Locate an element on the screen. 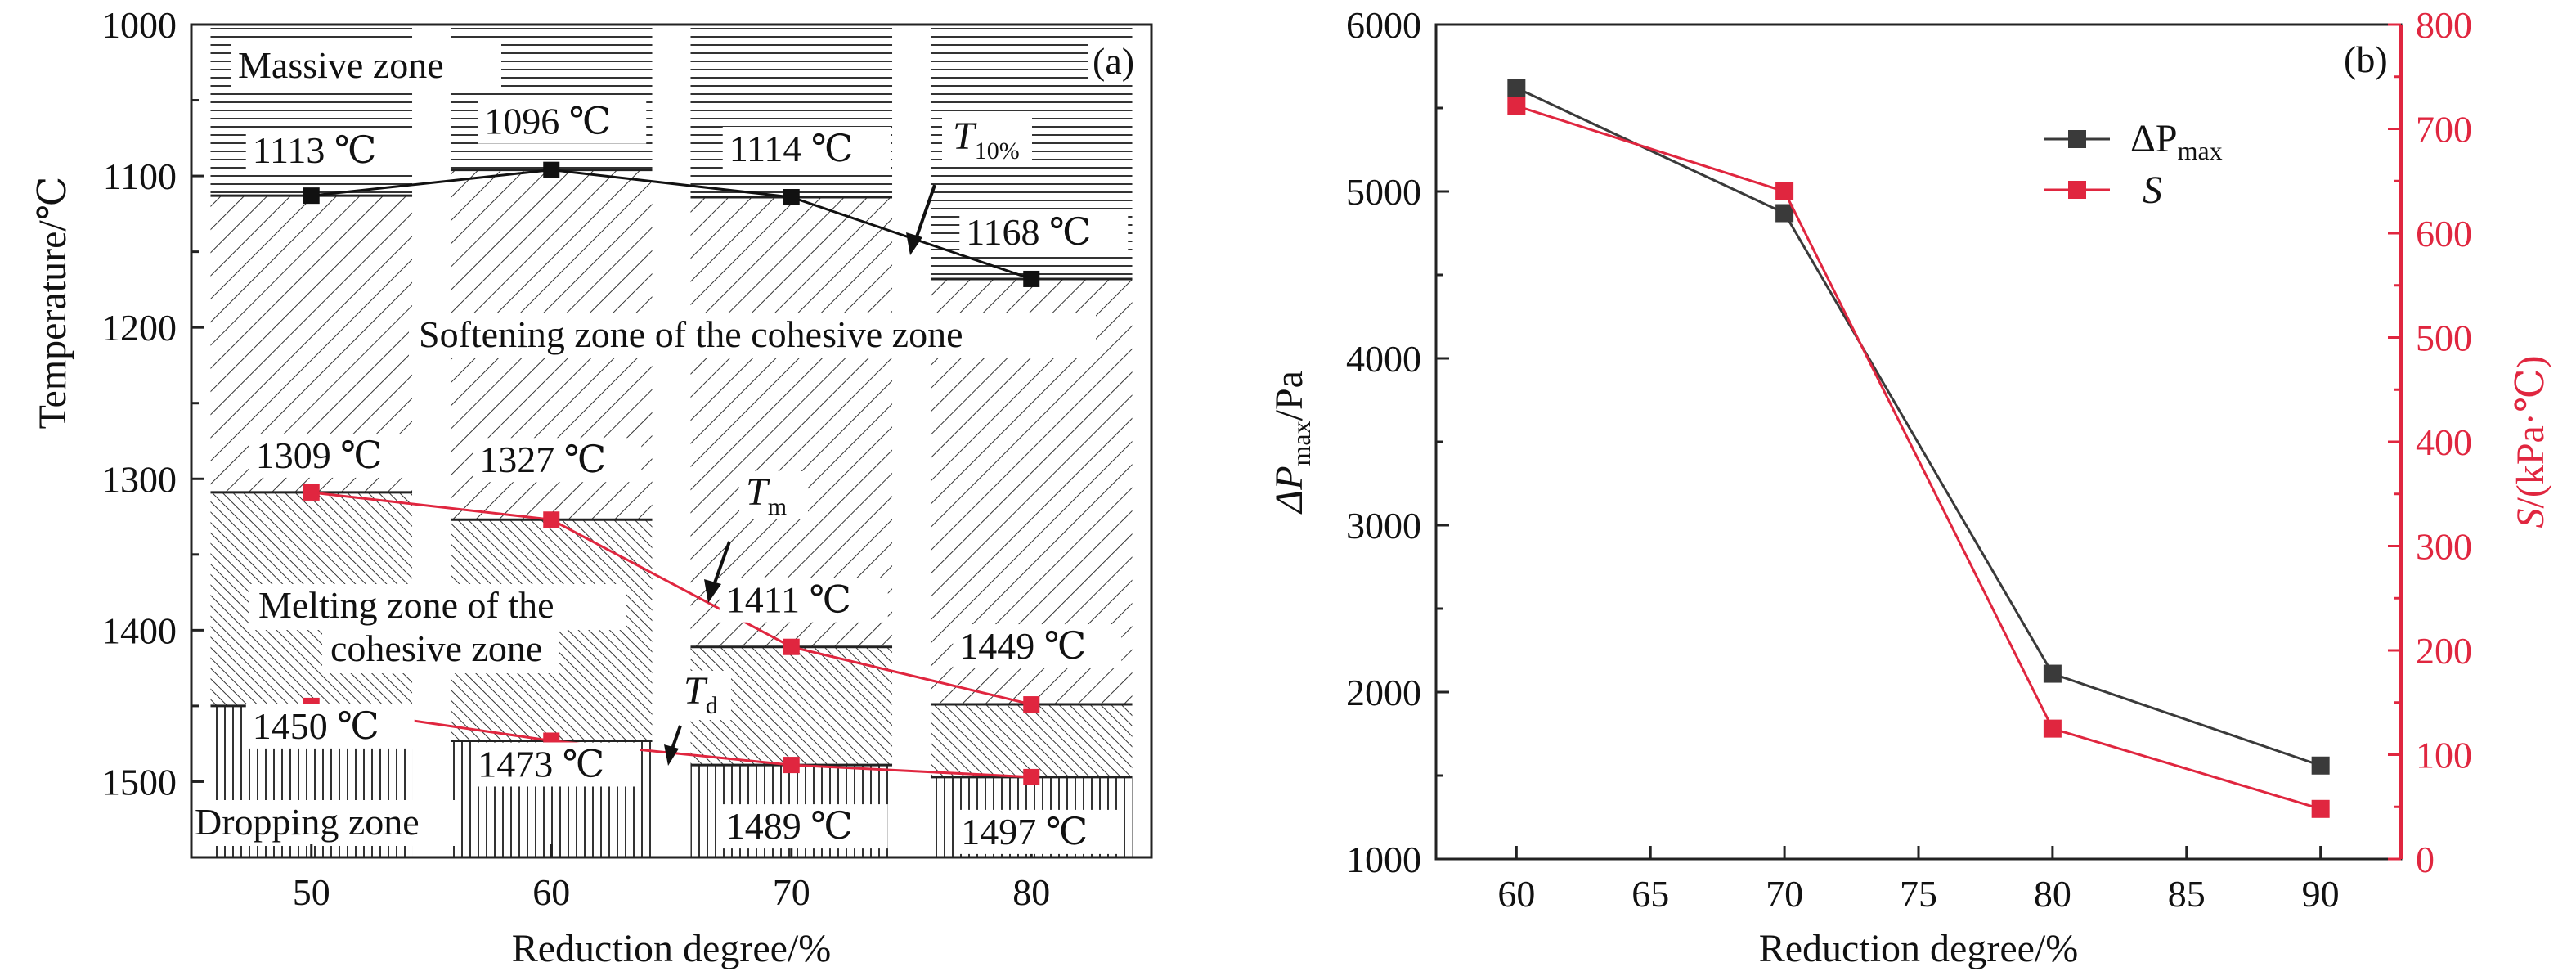 The width and height of the screenshot is (2576, 976). a-zone-label-softening: Softening zone of the cohesive zone is located at coordinates (691, 334).